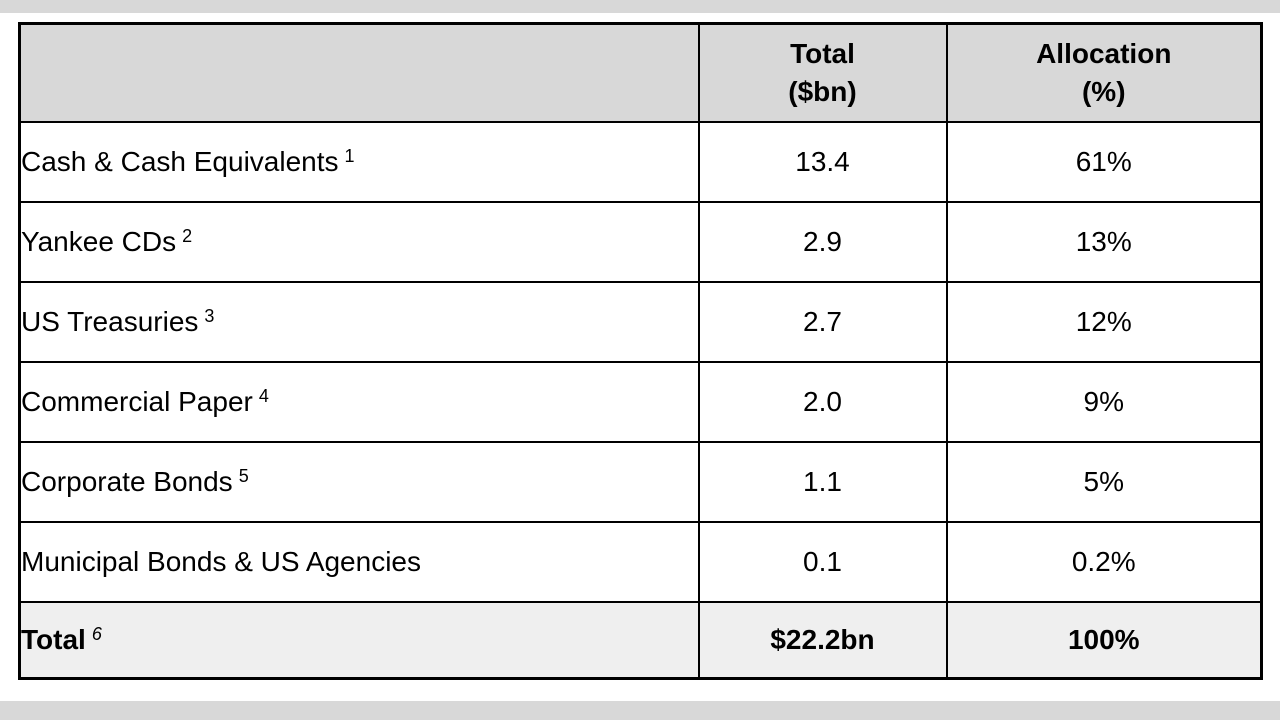 The image size is (1280, 720). Describe the element at coordinates (822, 640) in the screenshot. I see `grand-total-value-cell: $22.2bn` at that location.